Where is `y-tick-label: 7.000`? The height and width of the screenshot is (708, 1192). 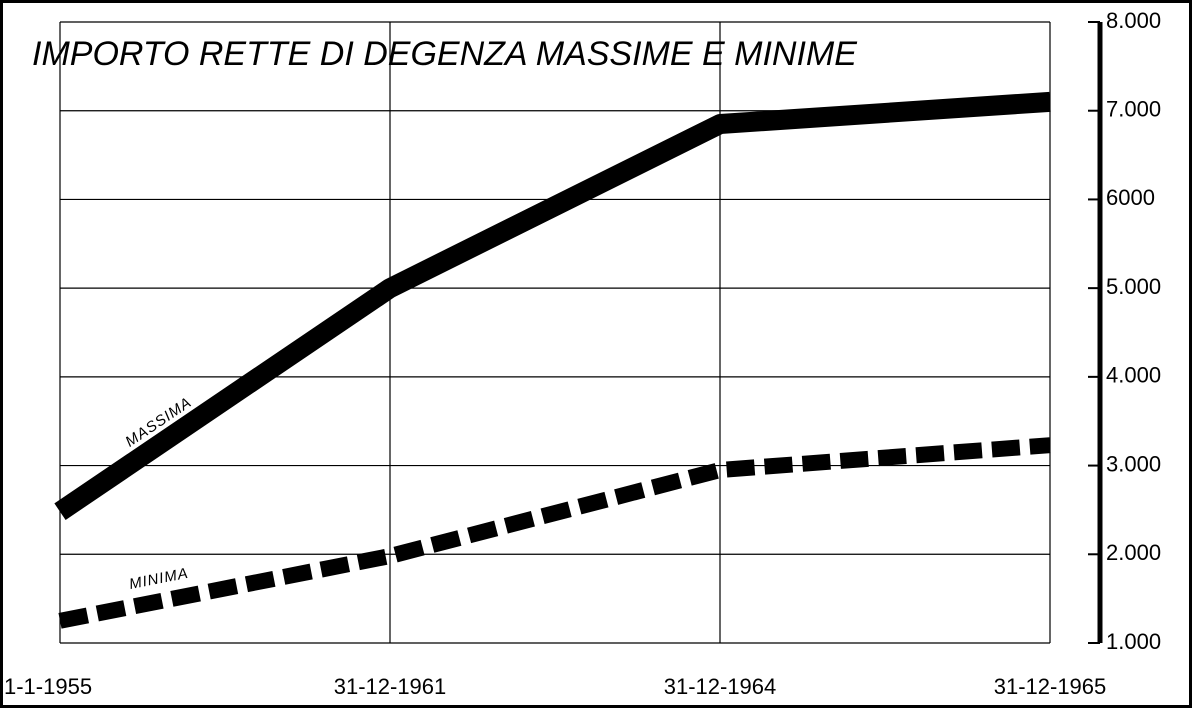 y-tick-label: 7.000 is located at coordinates (1133, 109).